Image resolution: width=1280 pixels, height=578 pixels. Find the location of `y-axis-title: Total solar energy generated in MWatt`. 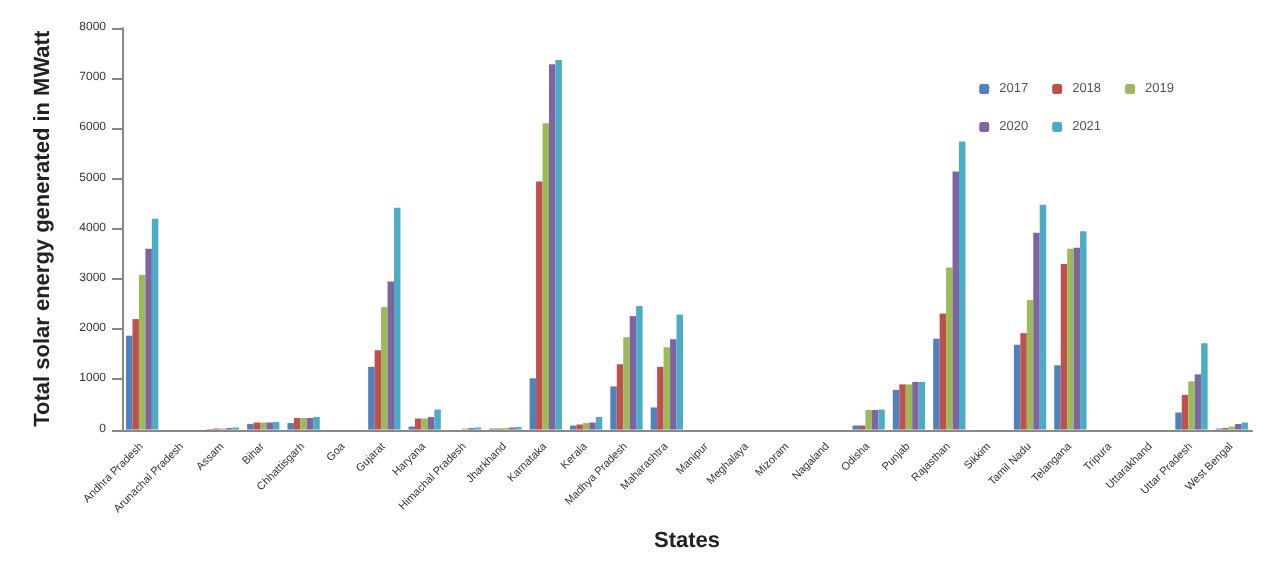

y-axis-title: Total solar energy generated in MWatt is located at coordinates (43, 228).